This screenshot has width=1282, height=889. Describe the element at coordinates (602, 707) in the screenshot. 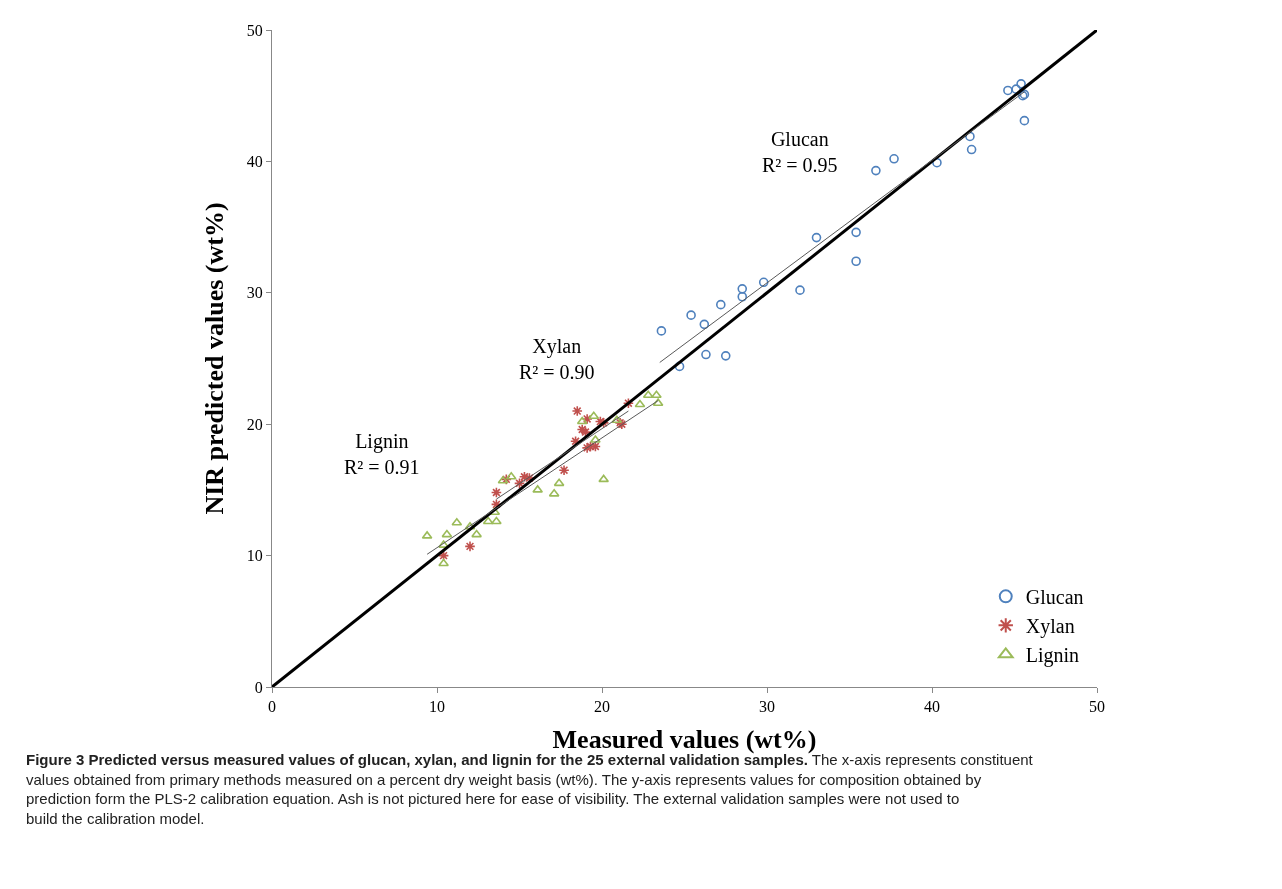

I see `x-tick-label: 20` at that location.